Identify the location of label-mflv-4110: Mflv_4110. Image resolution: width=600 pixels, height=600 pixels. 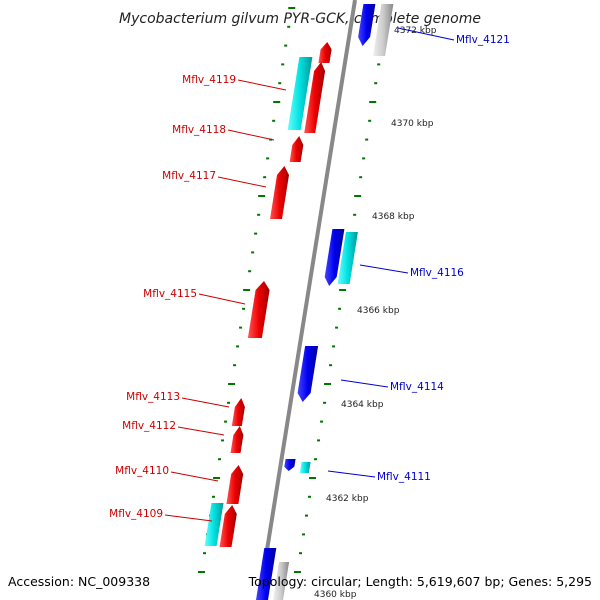
(167, 473).